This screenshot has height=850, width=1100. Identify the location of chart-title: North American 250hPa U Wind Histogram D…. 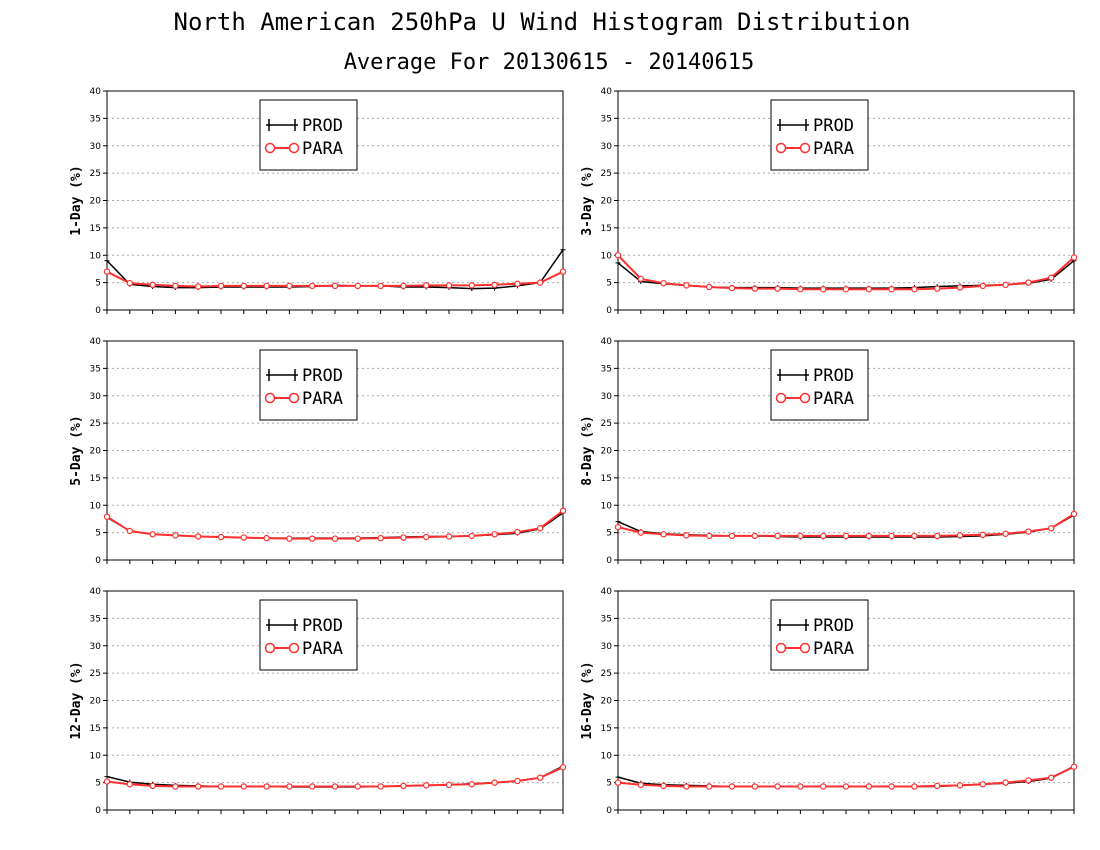
(542, 22).